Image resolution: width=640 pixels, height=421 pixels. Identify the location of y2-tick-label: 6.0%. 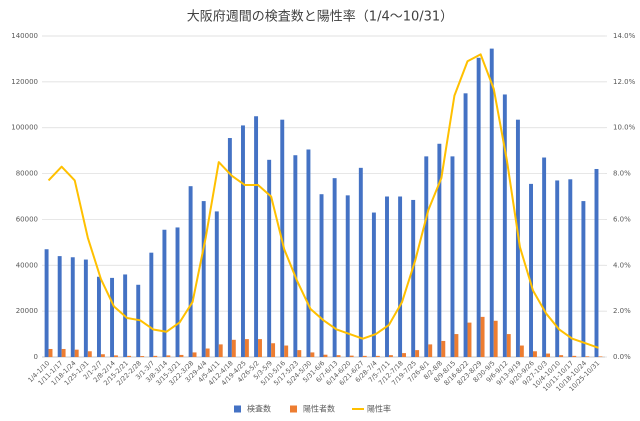
(622, 219).